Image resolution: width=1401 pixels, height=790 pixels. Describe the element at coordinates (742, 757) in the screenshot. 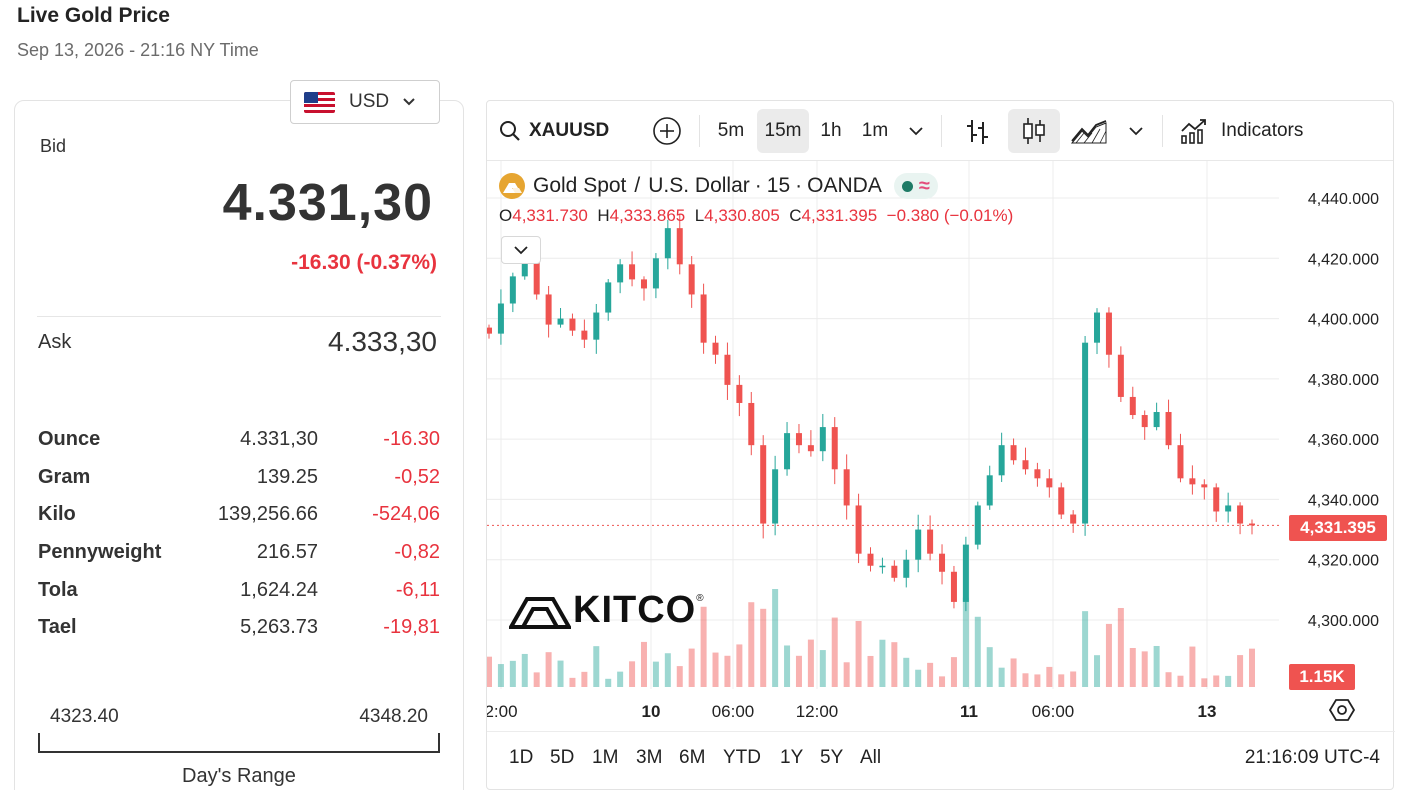

I see `range-ytd: YTD` at that location.